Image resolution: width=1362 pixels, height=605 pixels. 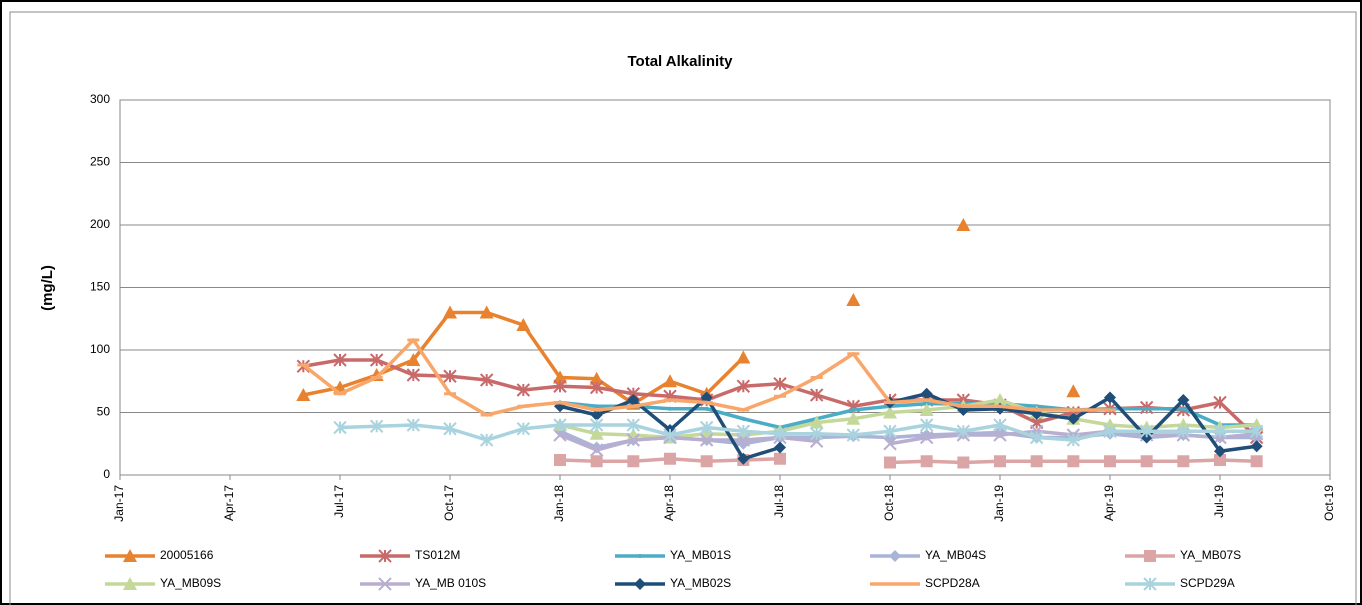 What do you see at coordinates (229, 503) in the screenshot?
I see `x-tick-label: Apr-17` at bounding box center [229, 503].